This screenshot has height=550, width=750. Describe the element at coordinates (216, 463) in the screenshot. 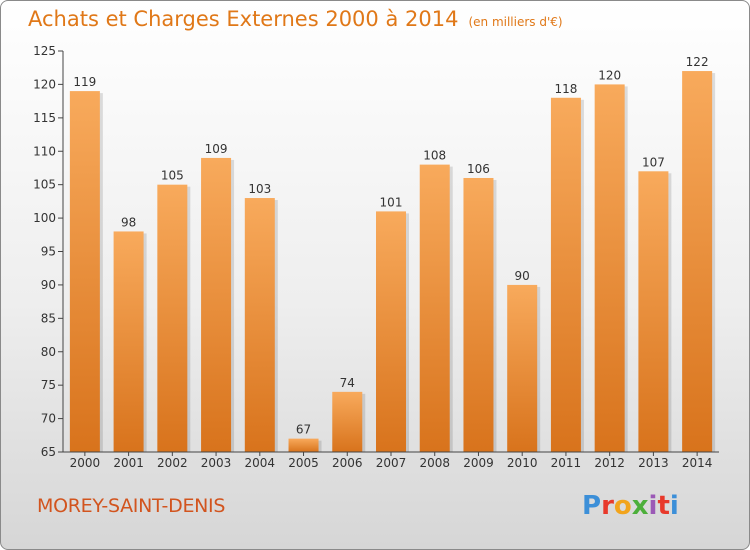

I see `x-tick-label: 2003` at that location.